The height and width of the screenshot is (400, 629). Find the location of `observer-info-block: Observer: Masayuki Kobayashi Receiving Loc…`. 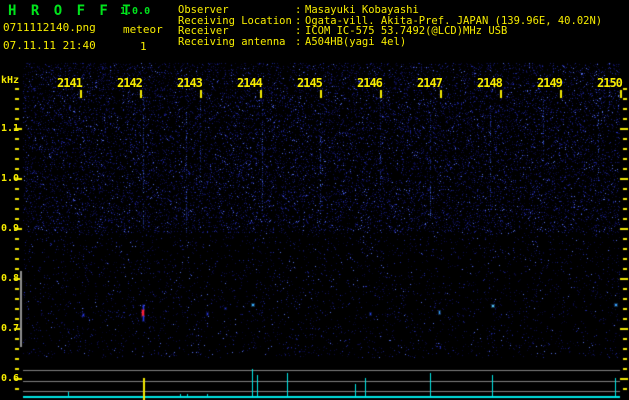

observer-info-block: Observer: Masayuki Kobayashi Receiving Loc… is located at coordinates (390, 26).